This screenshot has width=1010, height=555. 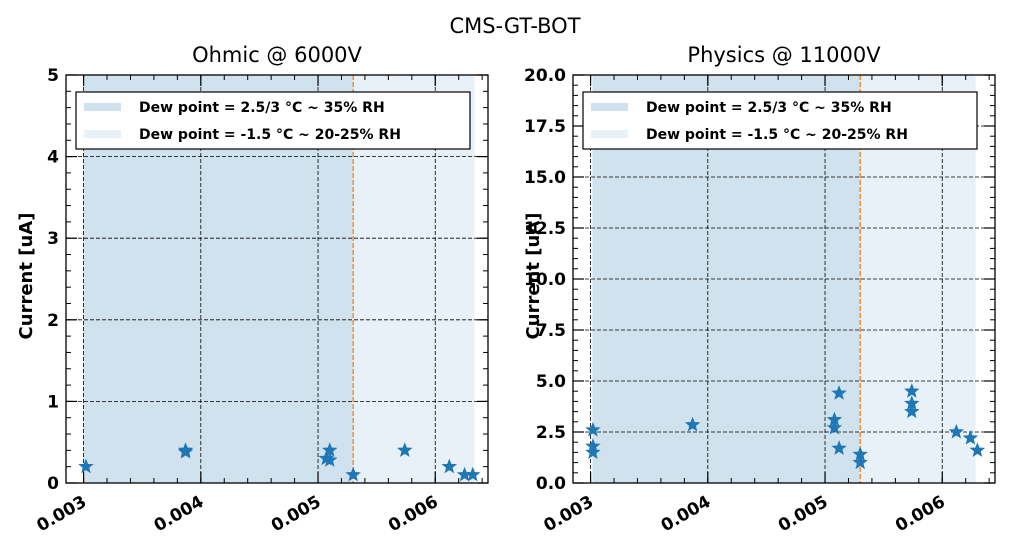 I want to click on y-tick-label: 4, so click(x=53, y=158).